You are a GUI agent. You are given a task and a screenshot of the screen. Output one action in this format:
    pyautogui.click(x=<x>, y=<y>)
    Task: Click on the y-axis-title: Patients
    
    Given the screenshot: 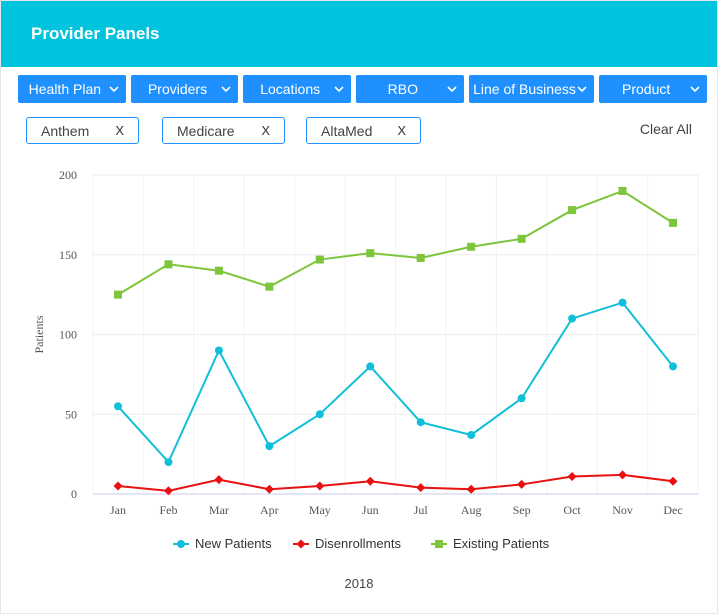 What is the action you would take?
    pyautogui.click(x=39, y=334)
    